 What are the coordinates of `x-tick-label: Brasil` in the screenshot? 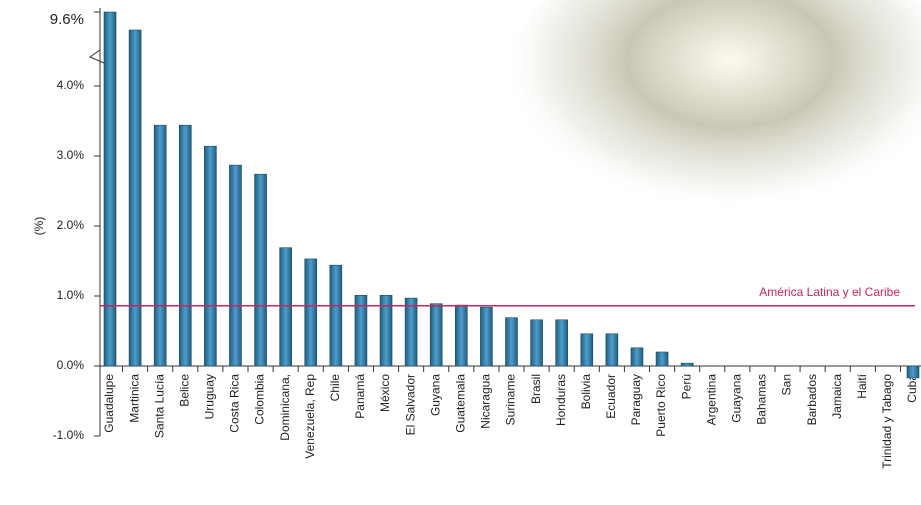 It's located at (536, 389).